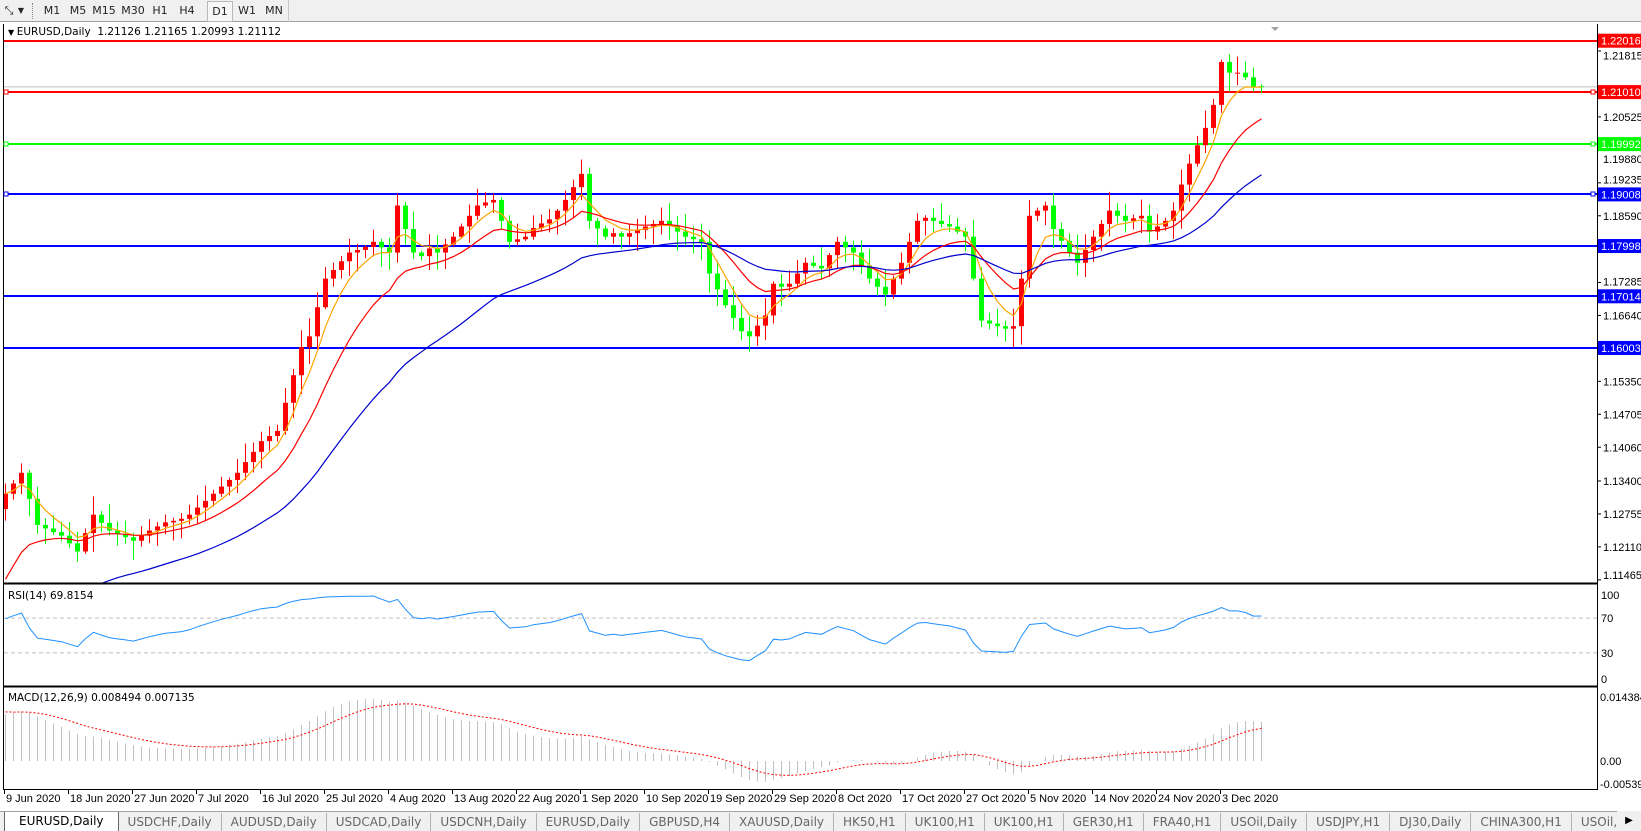 Image resolution: width=1641 pixels, height=831 pixels. I want to click on draw-tools-icon: ⤡, so click(9, 10).